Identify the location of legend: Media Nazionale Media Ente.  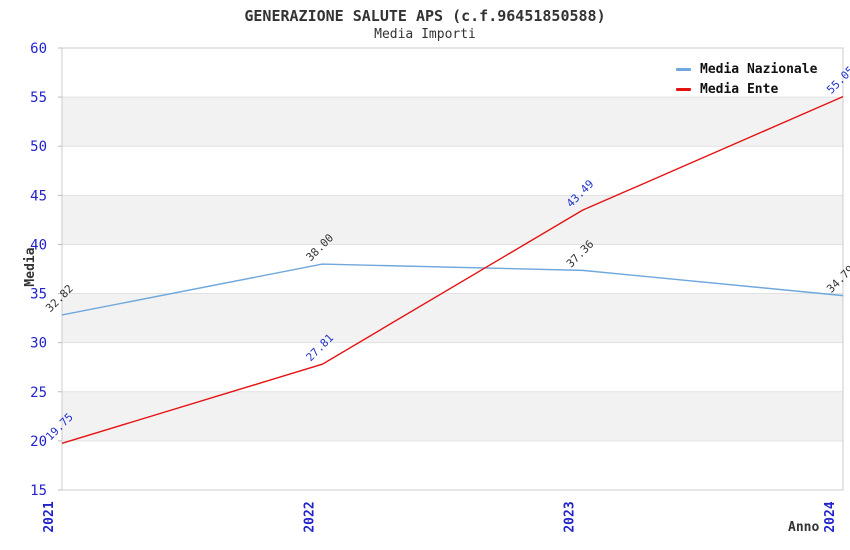
(746, 79).